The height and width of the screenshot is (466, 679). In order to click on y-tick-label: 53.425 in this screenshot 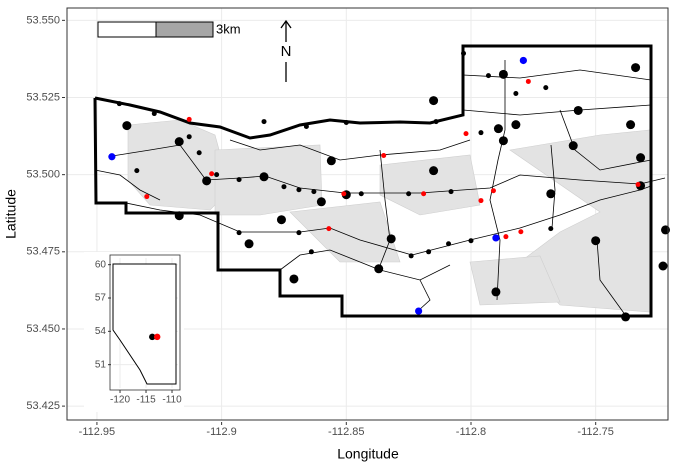, I will do `click(43, 406)`.